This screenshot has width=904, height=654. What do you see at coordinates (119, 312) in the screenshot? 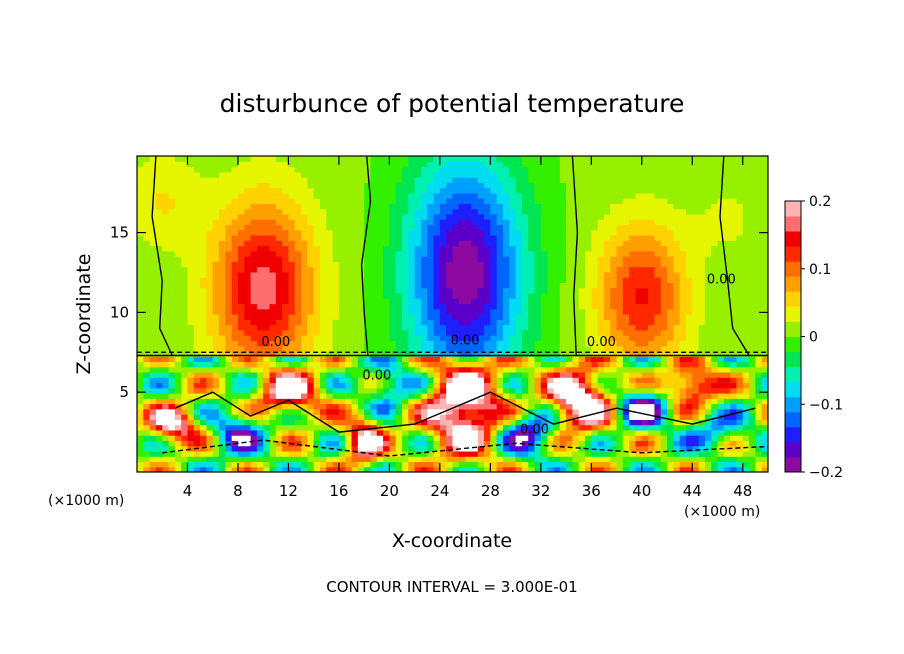
I see `y-tick-label: 10` at bounding box center [119, 312].